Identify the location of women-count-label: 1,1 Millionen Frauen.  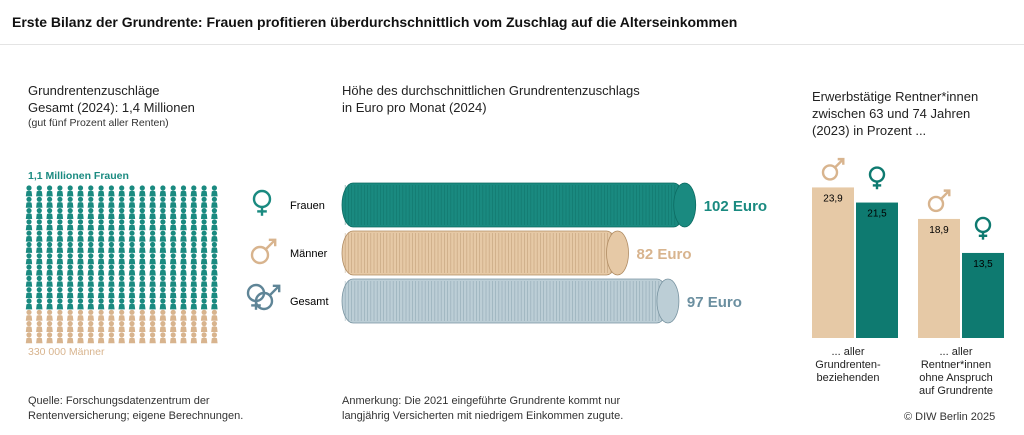
(78, 176).